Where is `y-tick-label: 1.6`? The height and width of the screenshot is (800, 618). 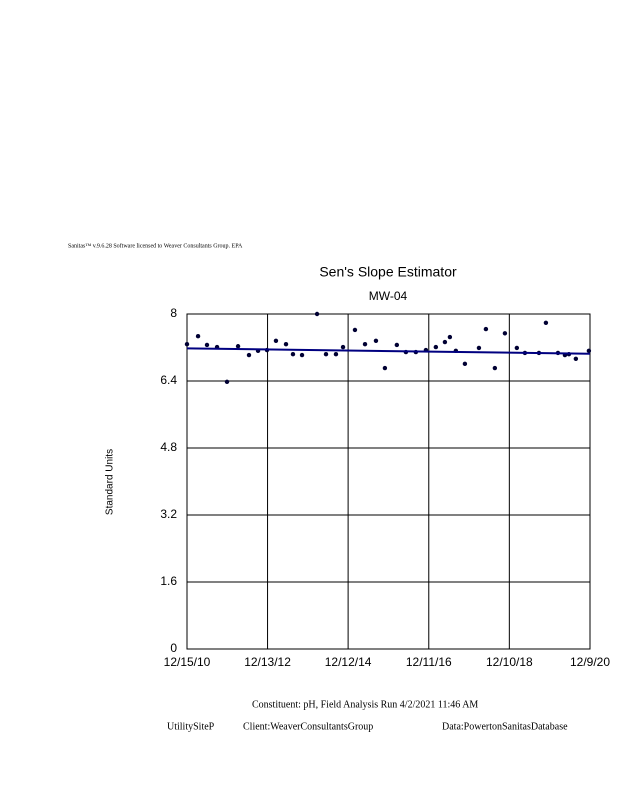
y-tick-label: 1.6 is located at coordinates (168, 581).